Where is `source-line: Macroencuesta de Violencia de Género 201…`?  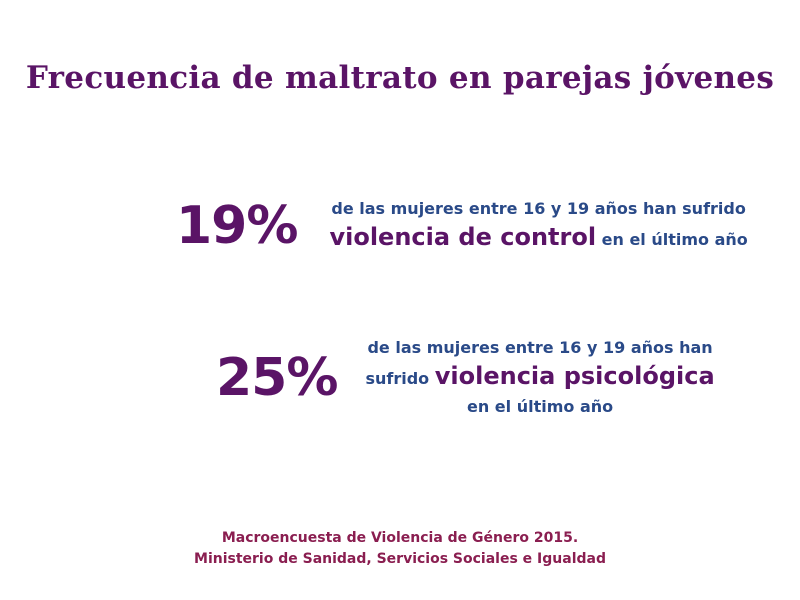
source-line: Macroencuesta de Violencia de Género 201… is located at coordinates (400, 538).